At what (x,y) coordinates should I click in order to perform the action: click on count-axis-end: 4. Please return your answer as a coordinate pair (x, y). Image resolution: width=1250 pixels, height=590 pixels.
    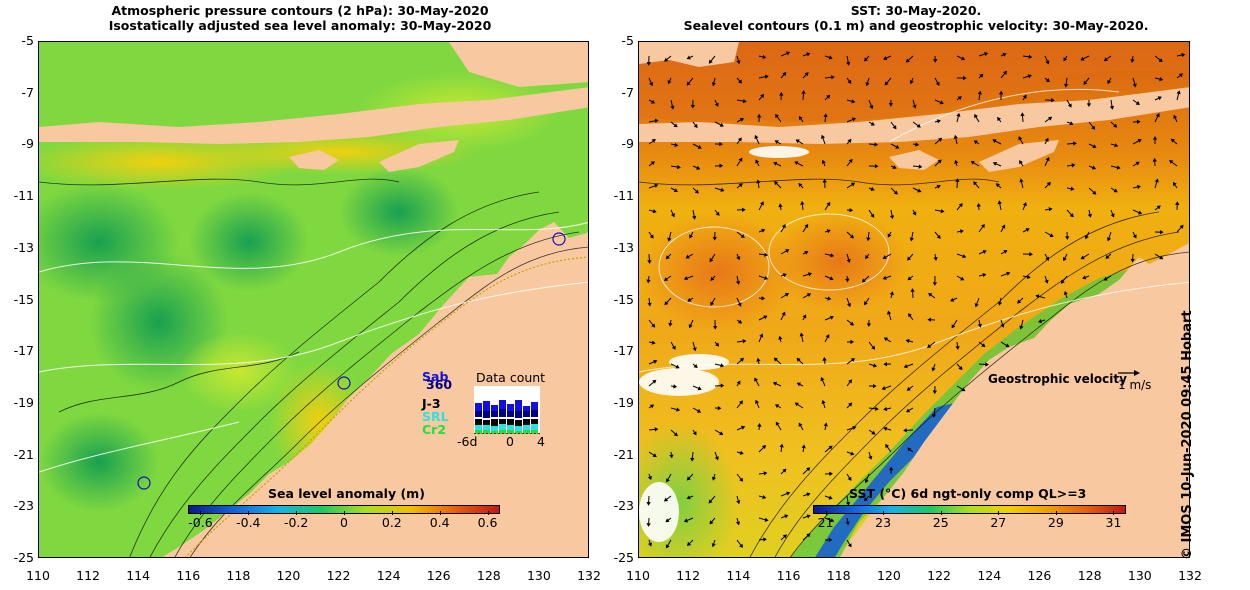
    Looking at the image, I should click on (541, 441).